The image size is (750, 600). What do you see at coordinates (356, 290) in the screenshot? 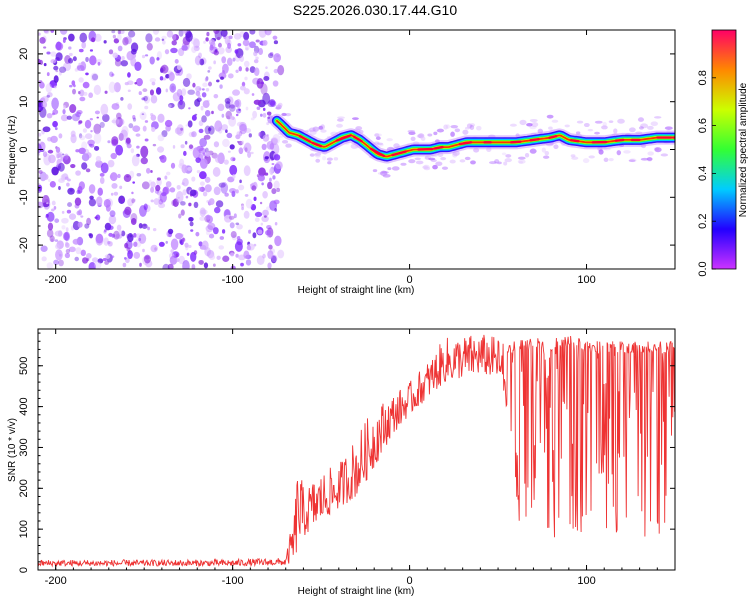
I see `spectrogram-xlabel: Height of straight line (km)` at bounding box center [356, 290].